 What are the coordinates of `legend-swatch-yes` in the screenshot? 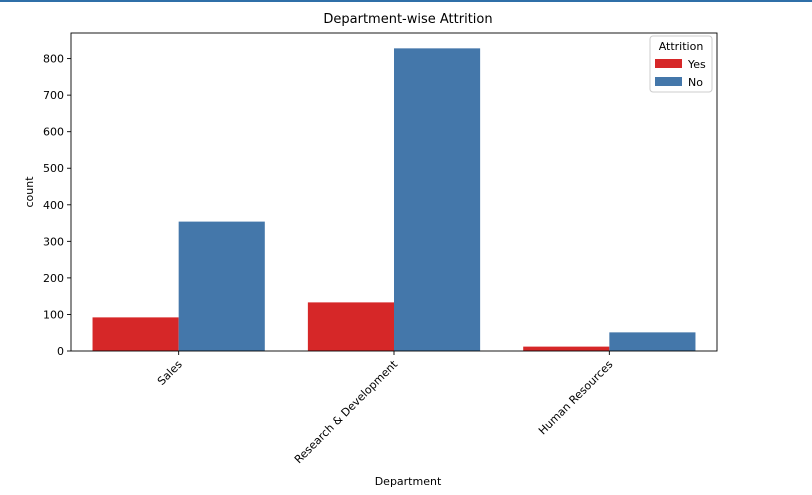 It's located at (668, 63).